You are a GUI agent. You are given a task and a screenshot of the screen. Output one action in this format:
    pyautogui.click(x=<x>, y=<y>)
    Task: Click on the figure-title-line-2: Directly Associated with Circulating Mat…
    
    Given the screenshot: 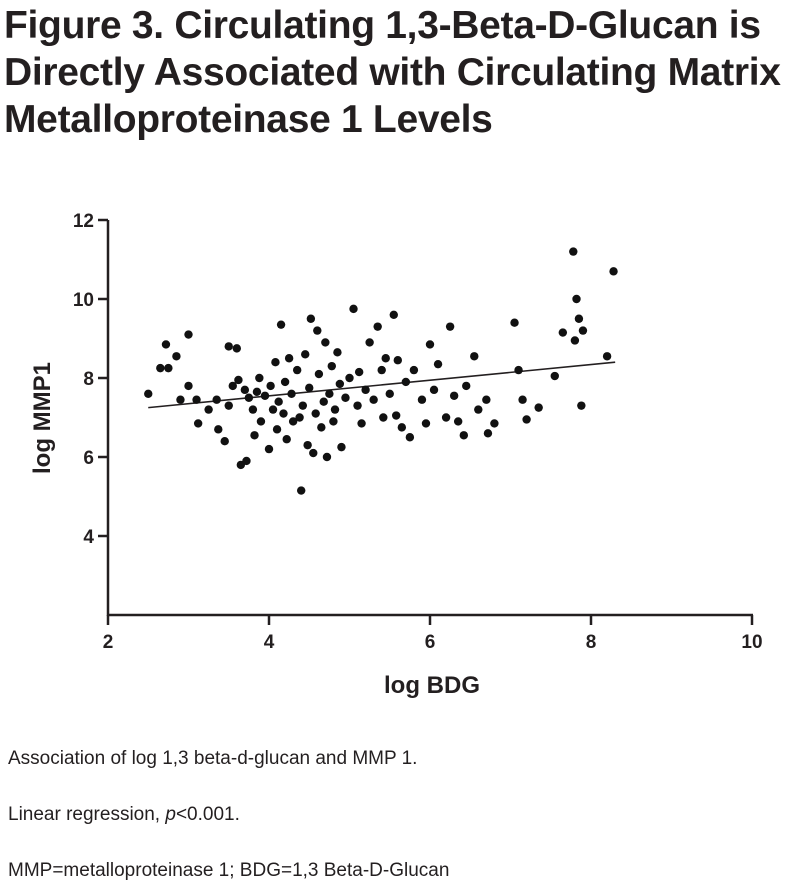 What is the action you would take?
    pyautogui.click(x=392, y=72)
    